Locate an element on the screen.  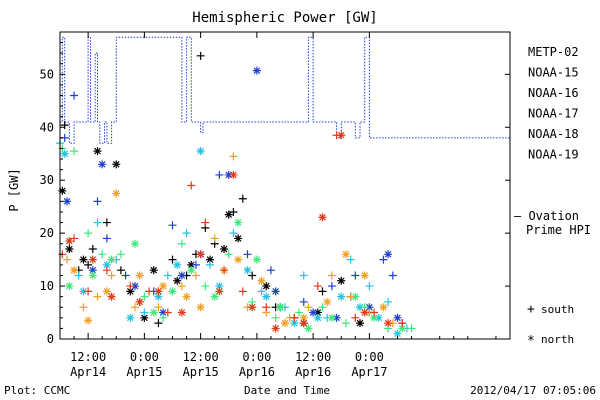
y-tick-label: 50 is located at coordinates (47, 74).